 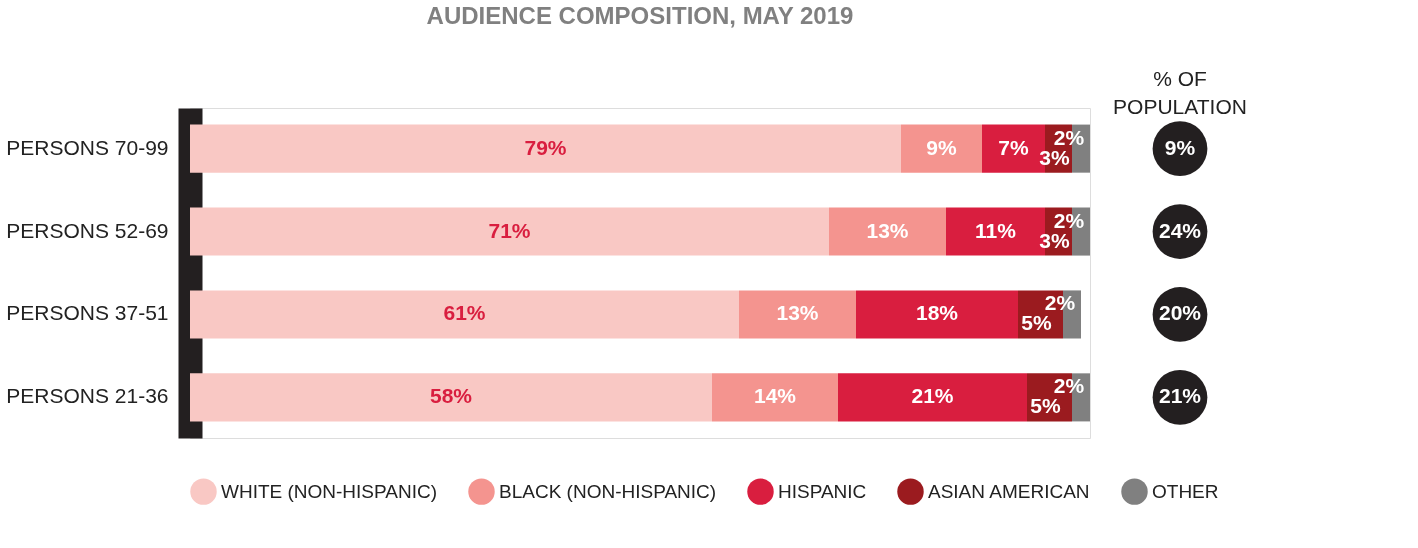 I want to click on chart-title: AUDIENCE COMPOSITION, MAY 2019, so click(x=640, y=15).